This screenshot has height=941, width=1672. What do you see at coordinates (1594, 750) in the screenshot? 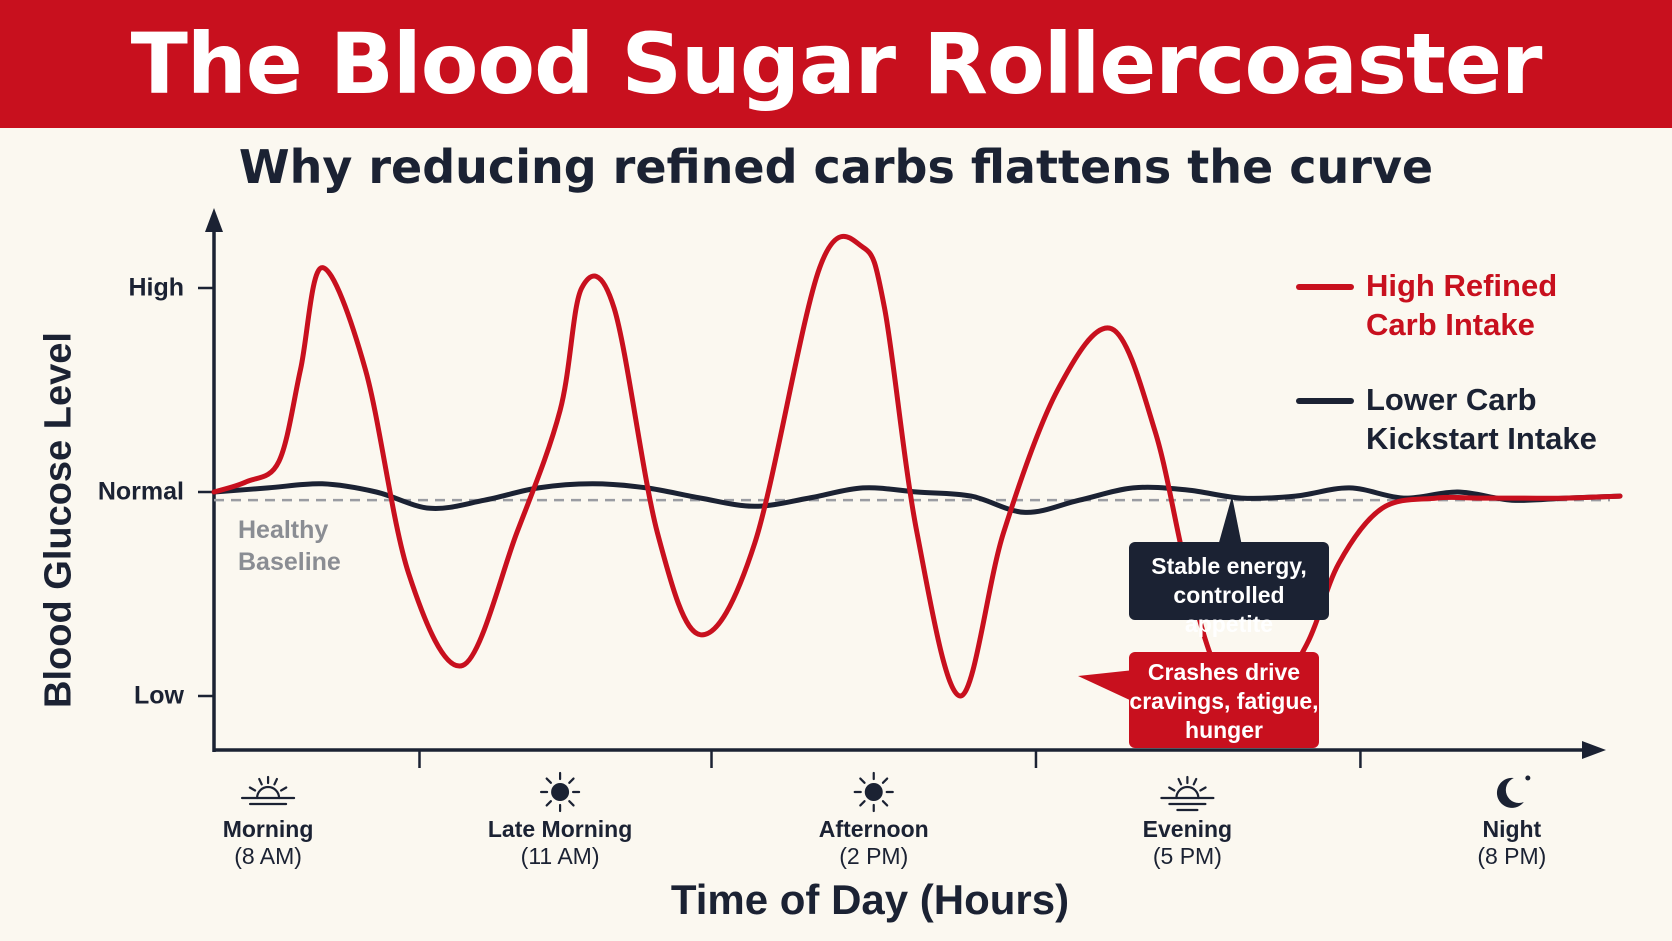
I see `x-axis-arrow` at bounding box center [1594, 750].